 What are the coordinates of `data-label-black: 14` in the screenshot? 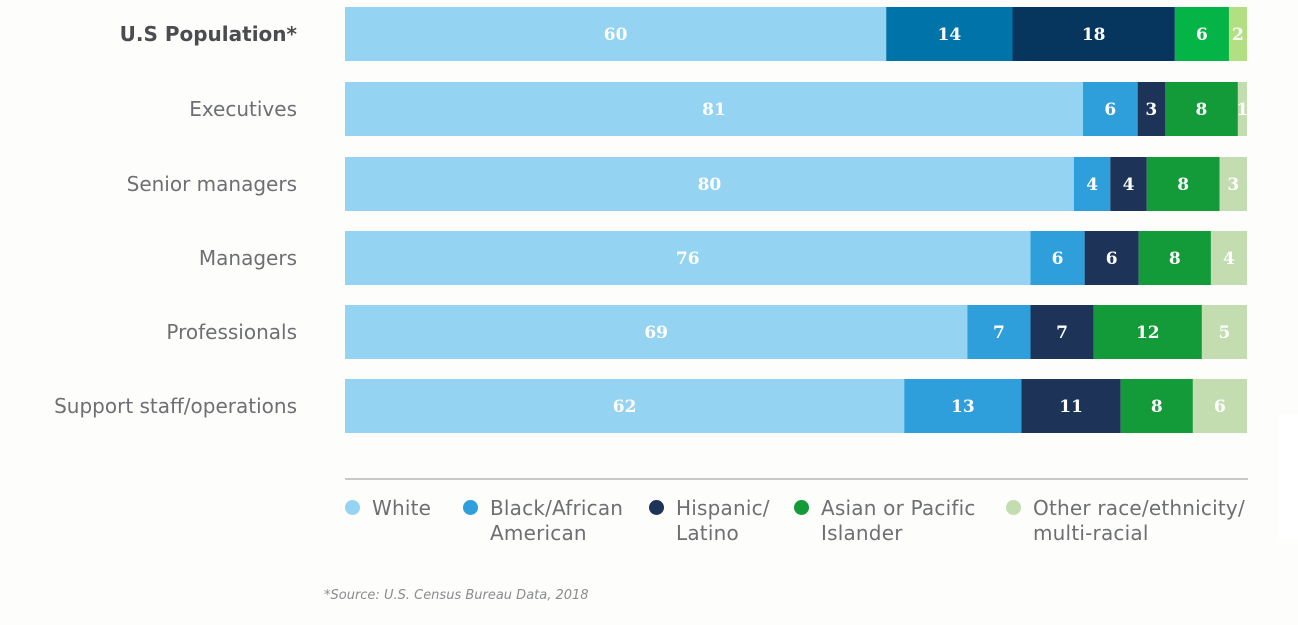 It's located at (950, 35).